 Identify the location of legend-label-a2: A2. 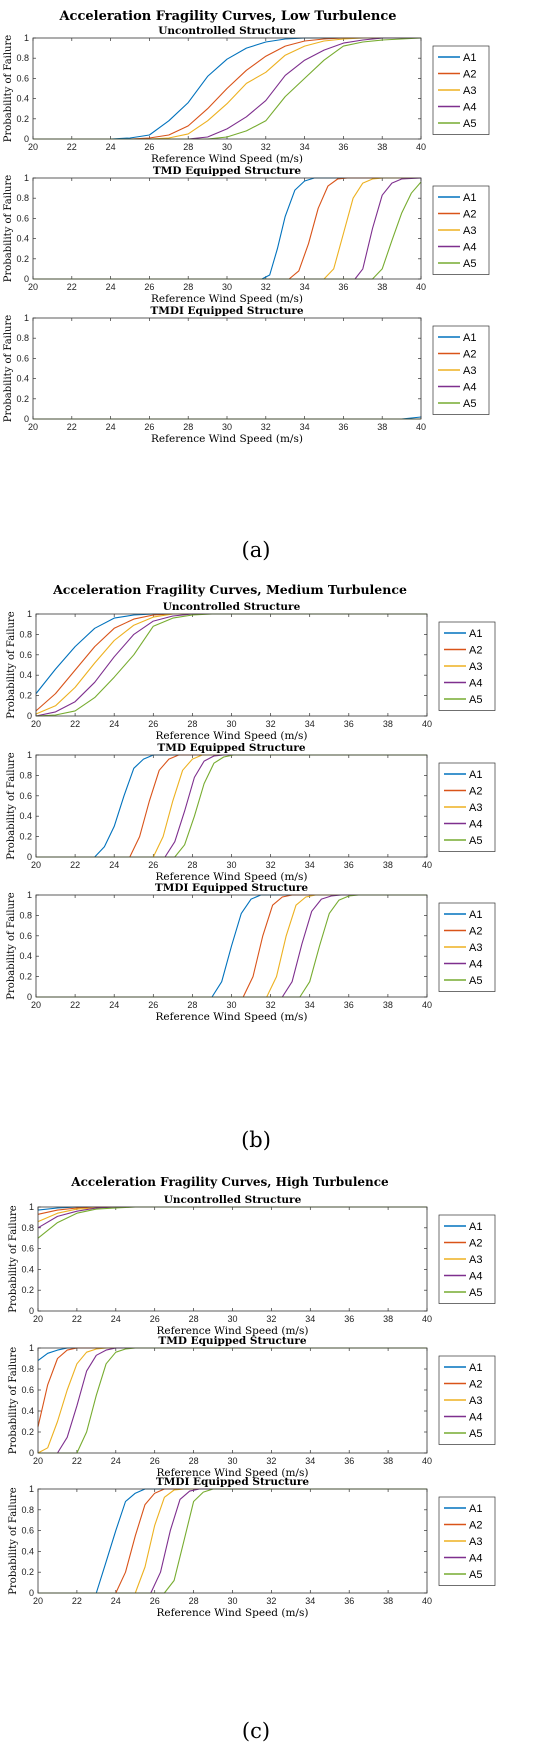
(475, 651).